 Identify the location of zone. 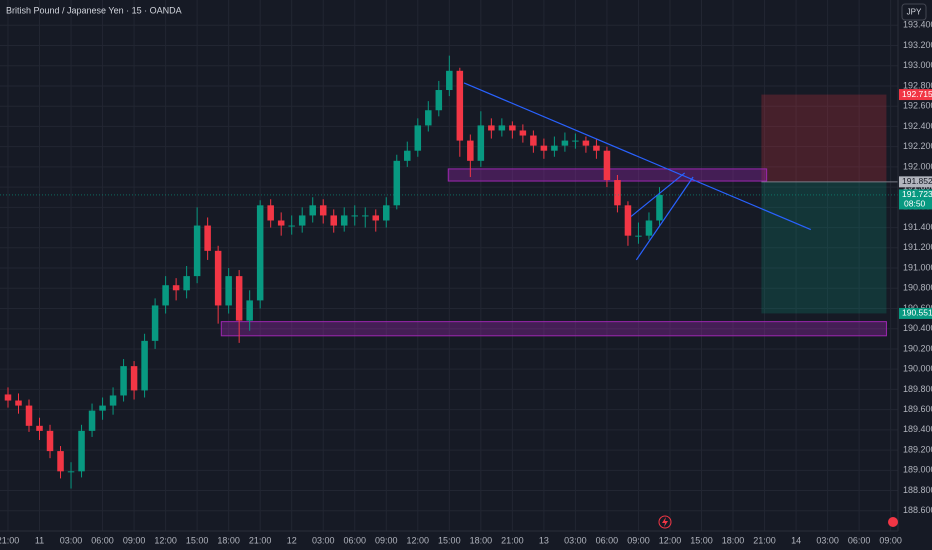
(553, 329).